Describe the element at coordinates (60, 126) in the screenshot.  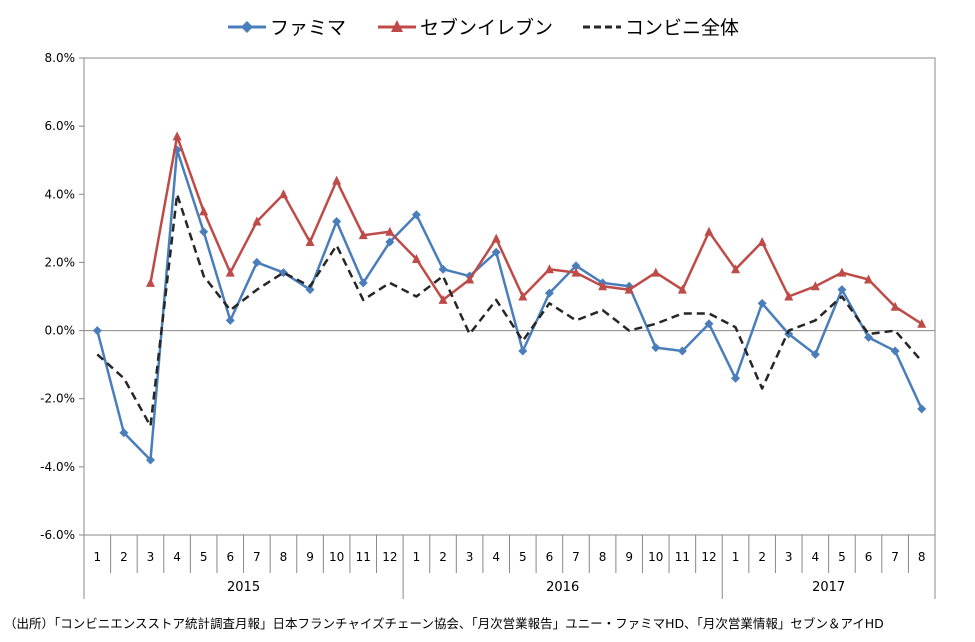
I see `y-tick-label: 6.0%` at that location.